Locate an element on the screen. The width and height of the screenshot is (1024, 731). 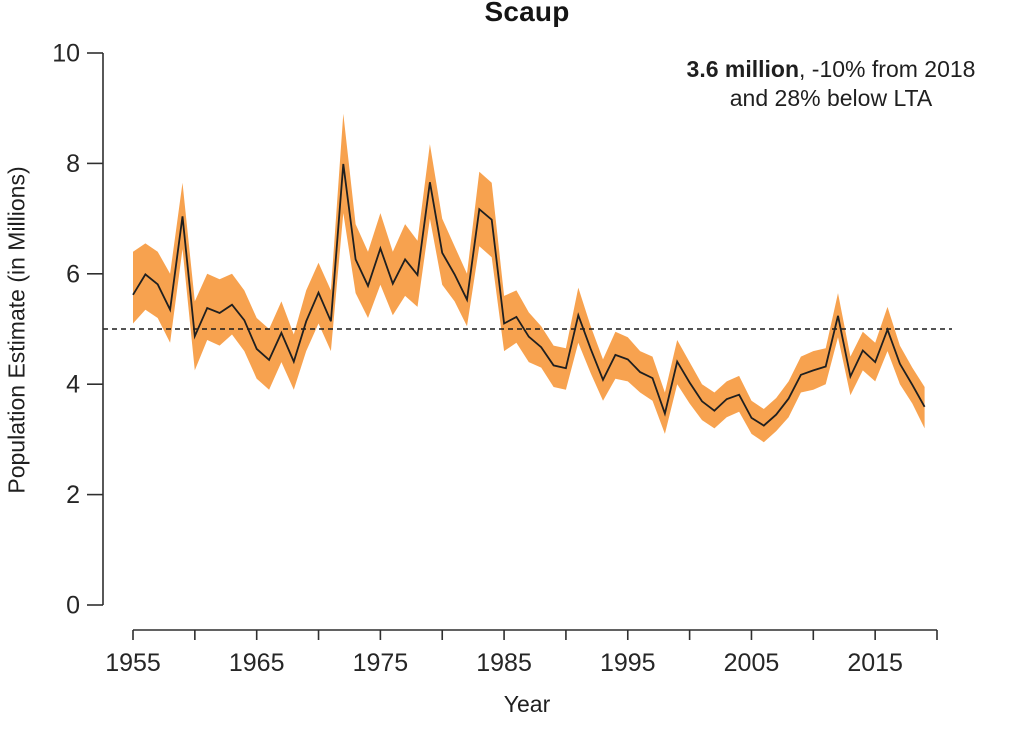
y-tick-label: 0 is located at coordinates (73, 606).